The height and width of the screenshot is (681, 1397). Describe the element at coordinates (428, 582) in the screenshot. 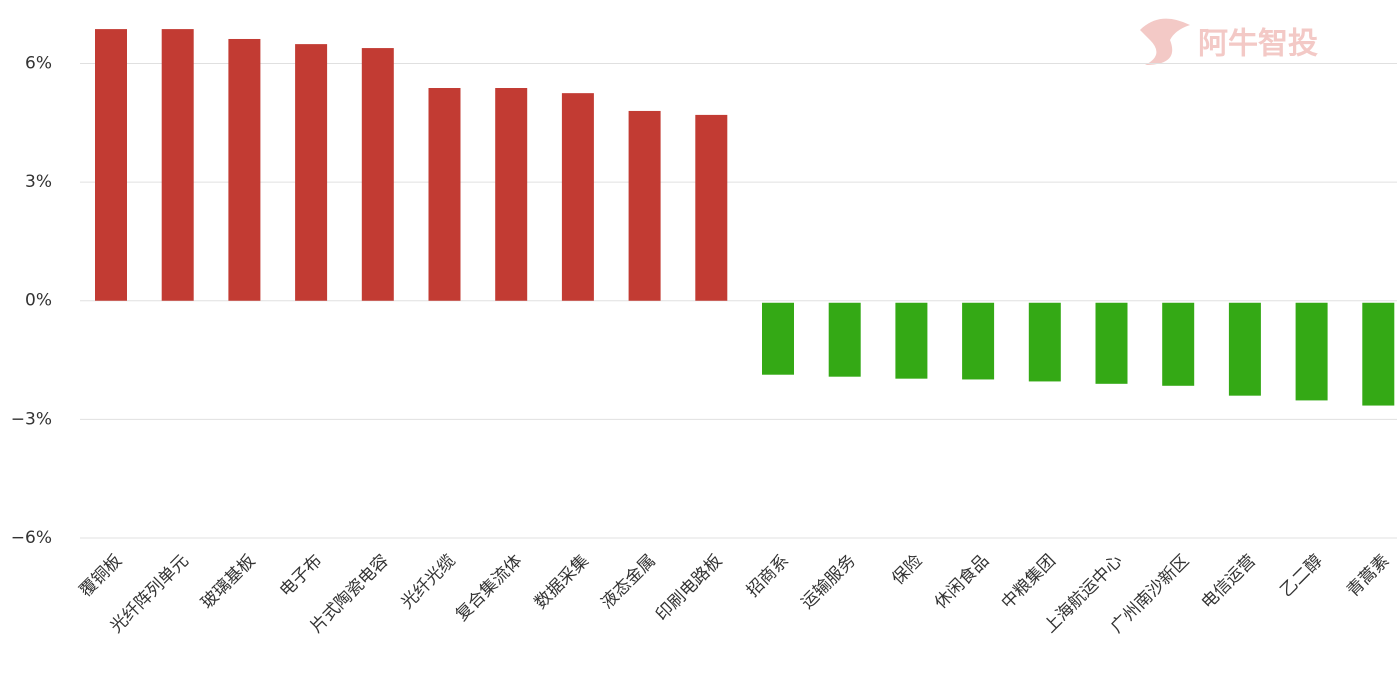

I see `x-tick-label: 光纤光缆` at that location.